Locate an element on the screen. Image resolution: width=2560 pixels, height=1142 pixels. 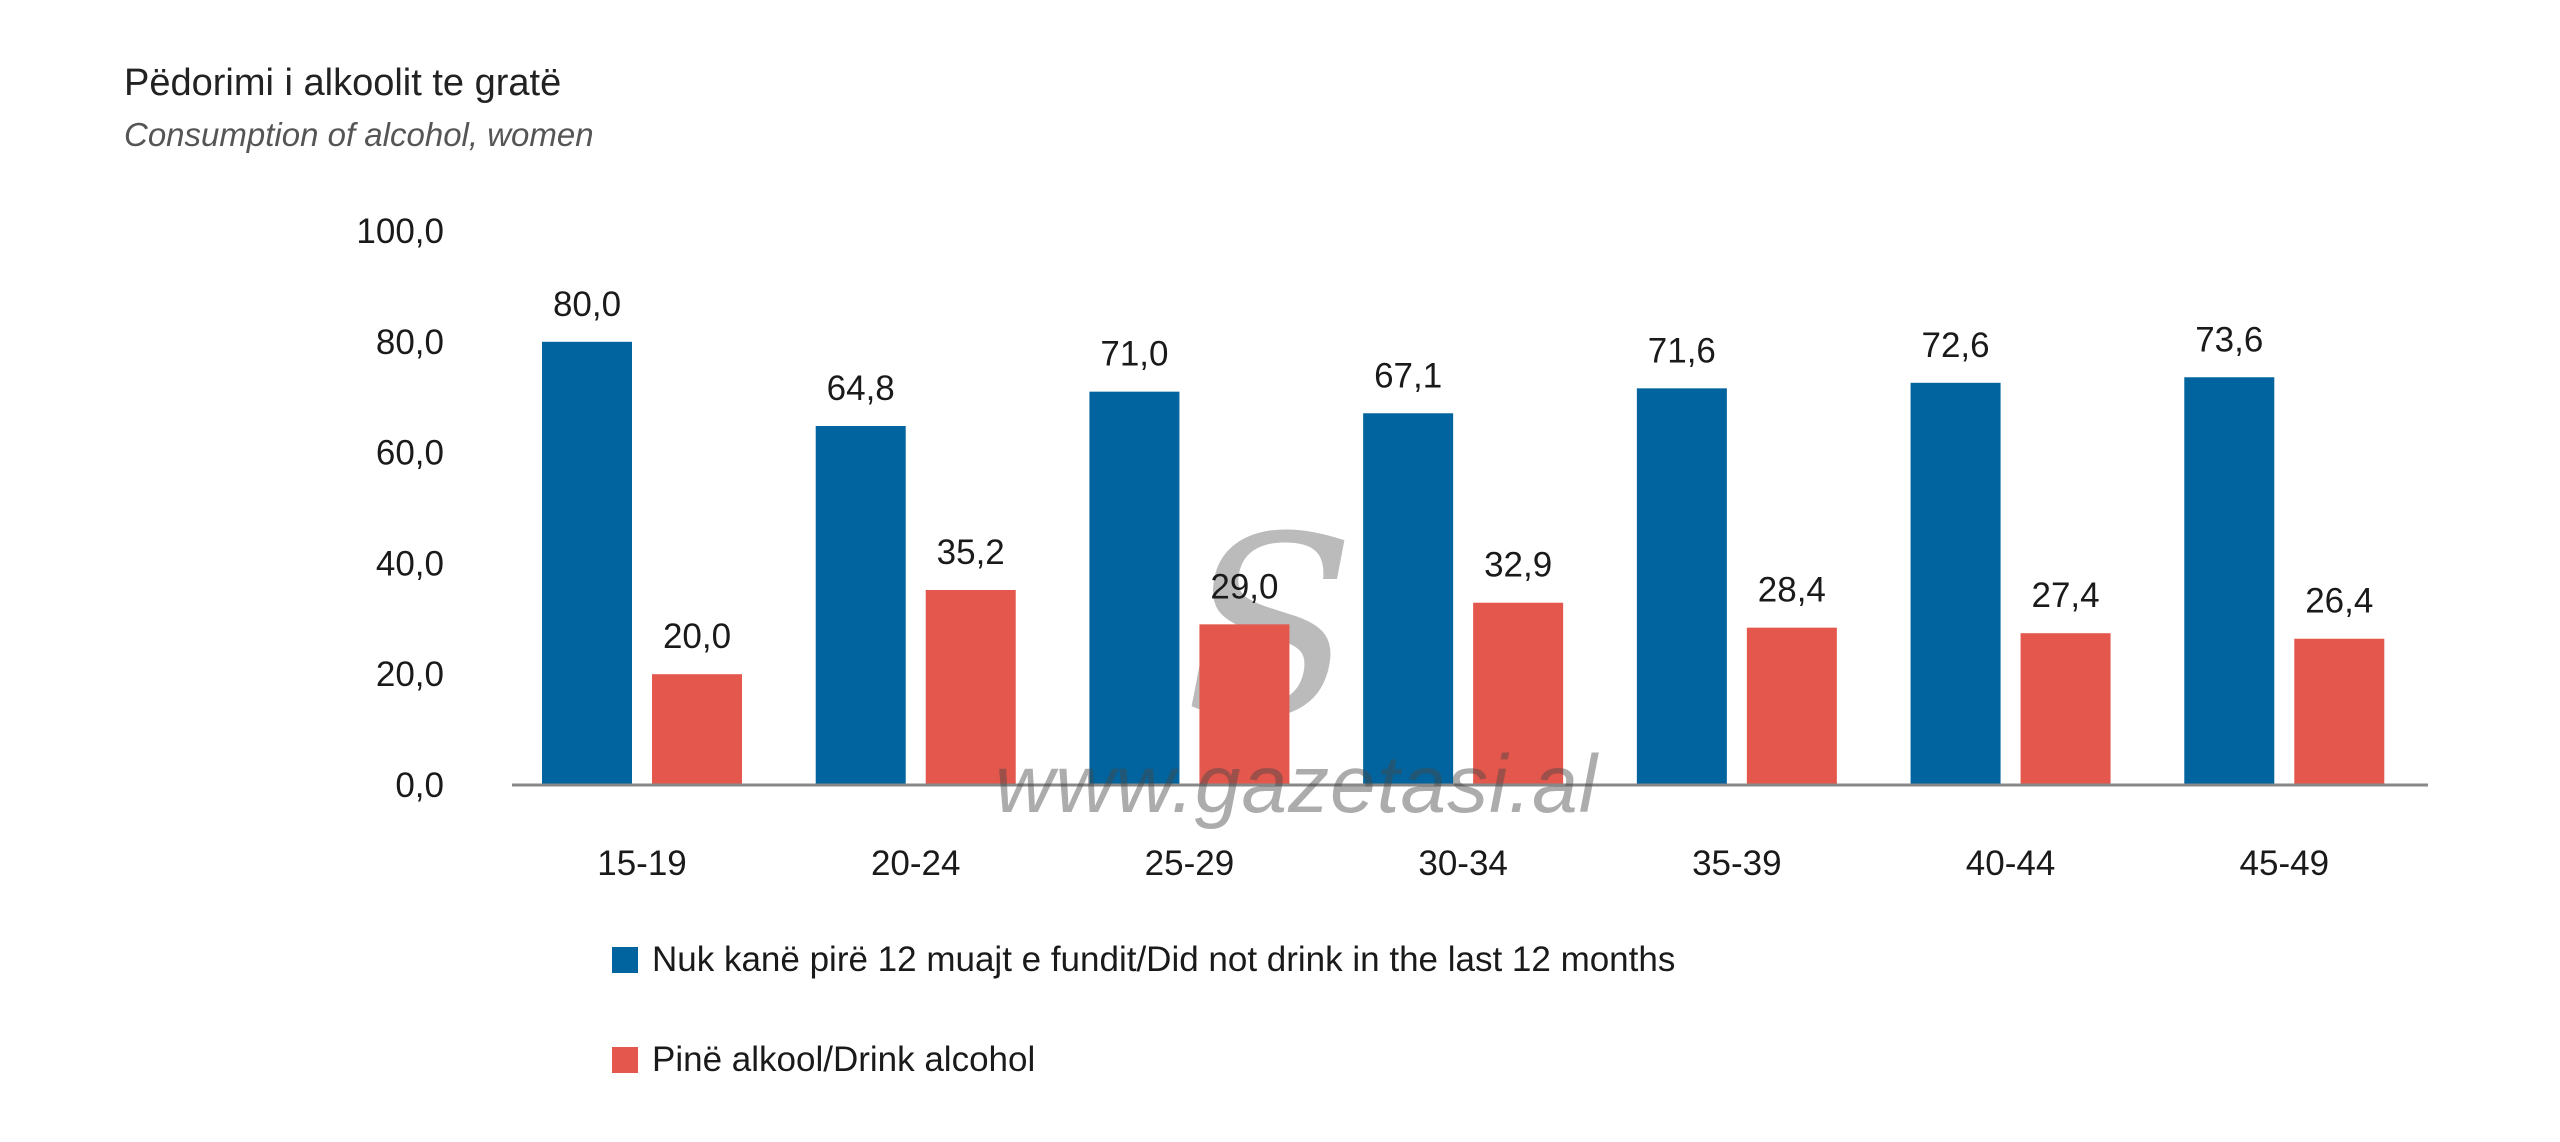
x-tick-label: 15-19 is located at coordinates (642, 863).